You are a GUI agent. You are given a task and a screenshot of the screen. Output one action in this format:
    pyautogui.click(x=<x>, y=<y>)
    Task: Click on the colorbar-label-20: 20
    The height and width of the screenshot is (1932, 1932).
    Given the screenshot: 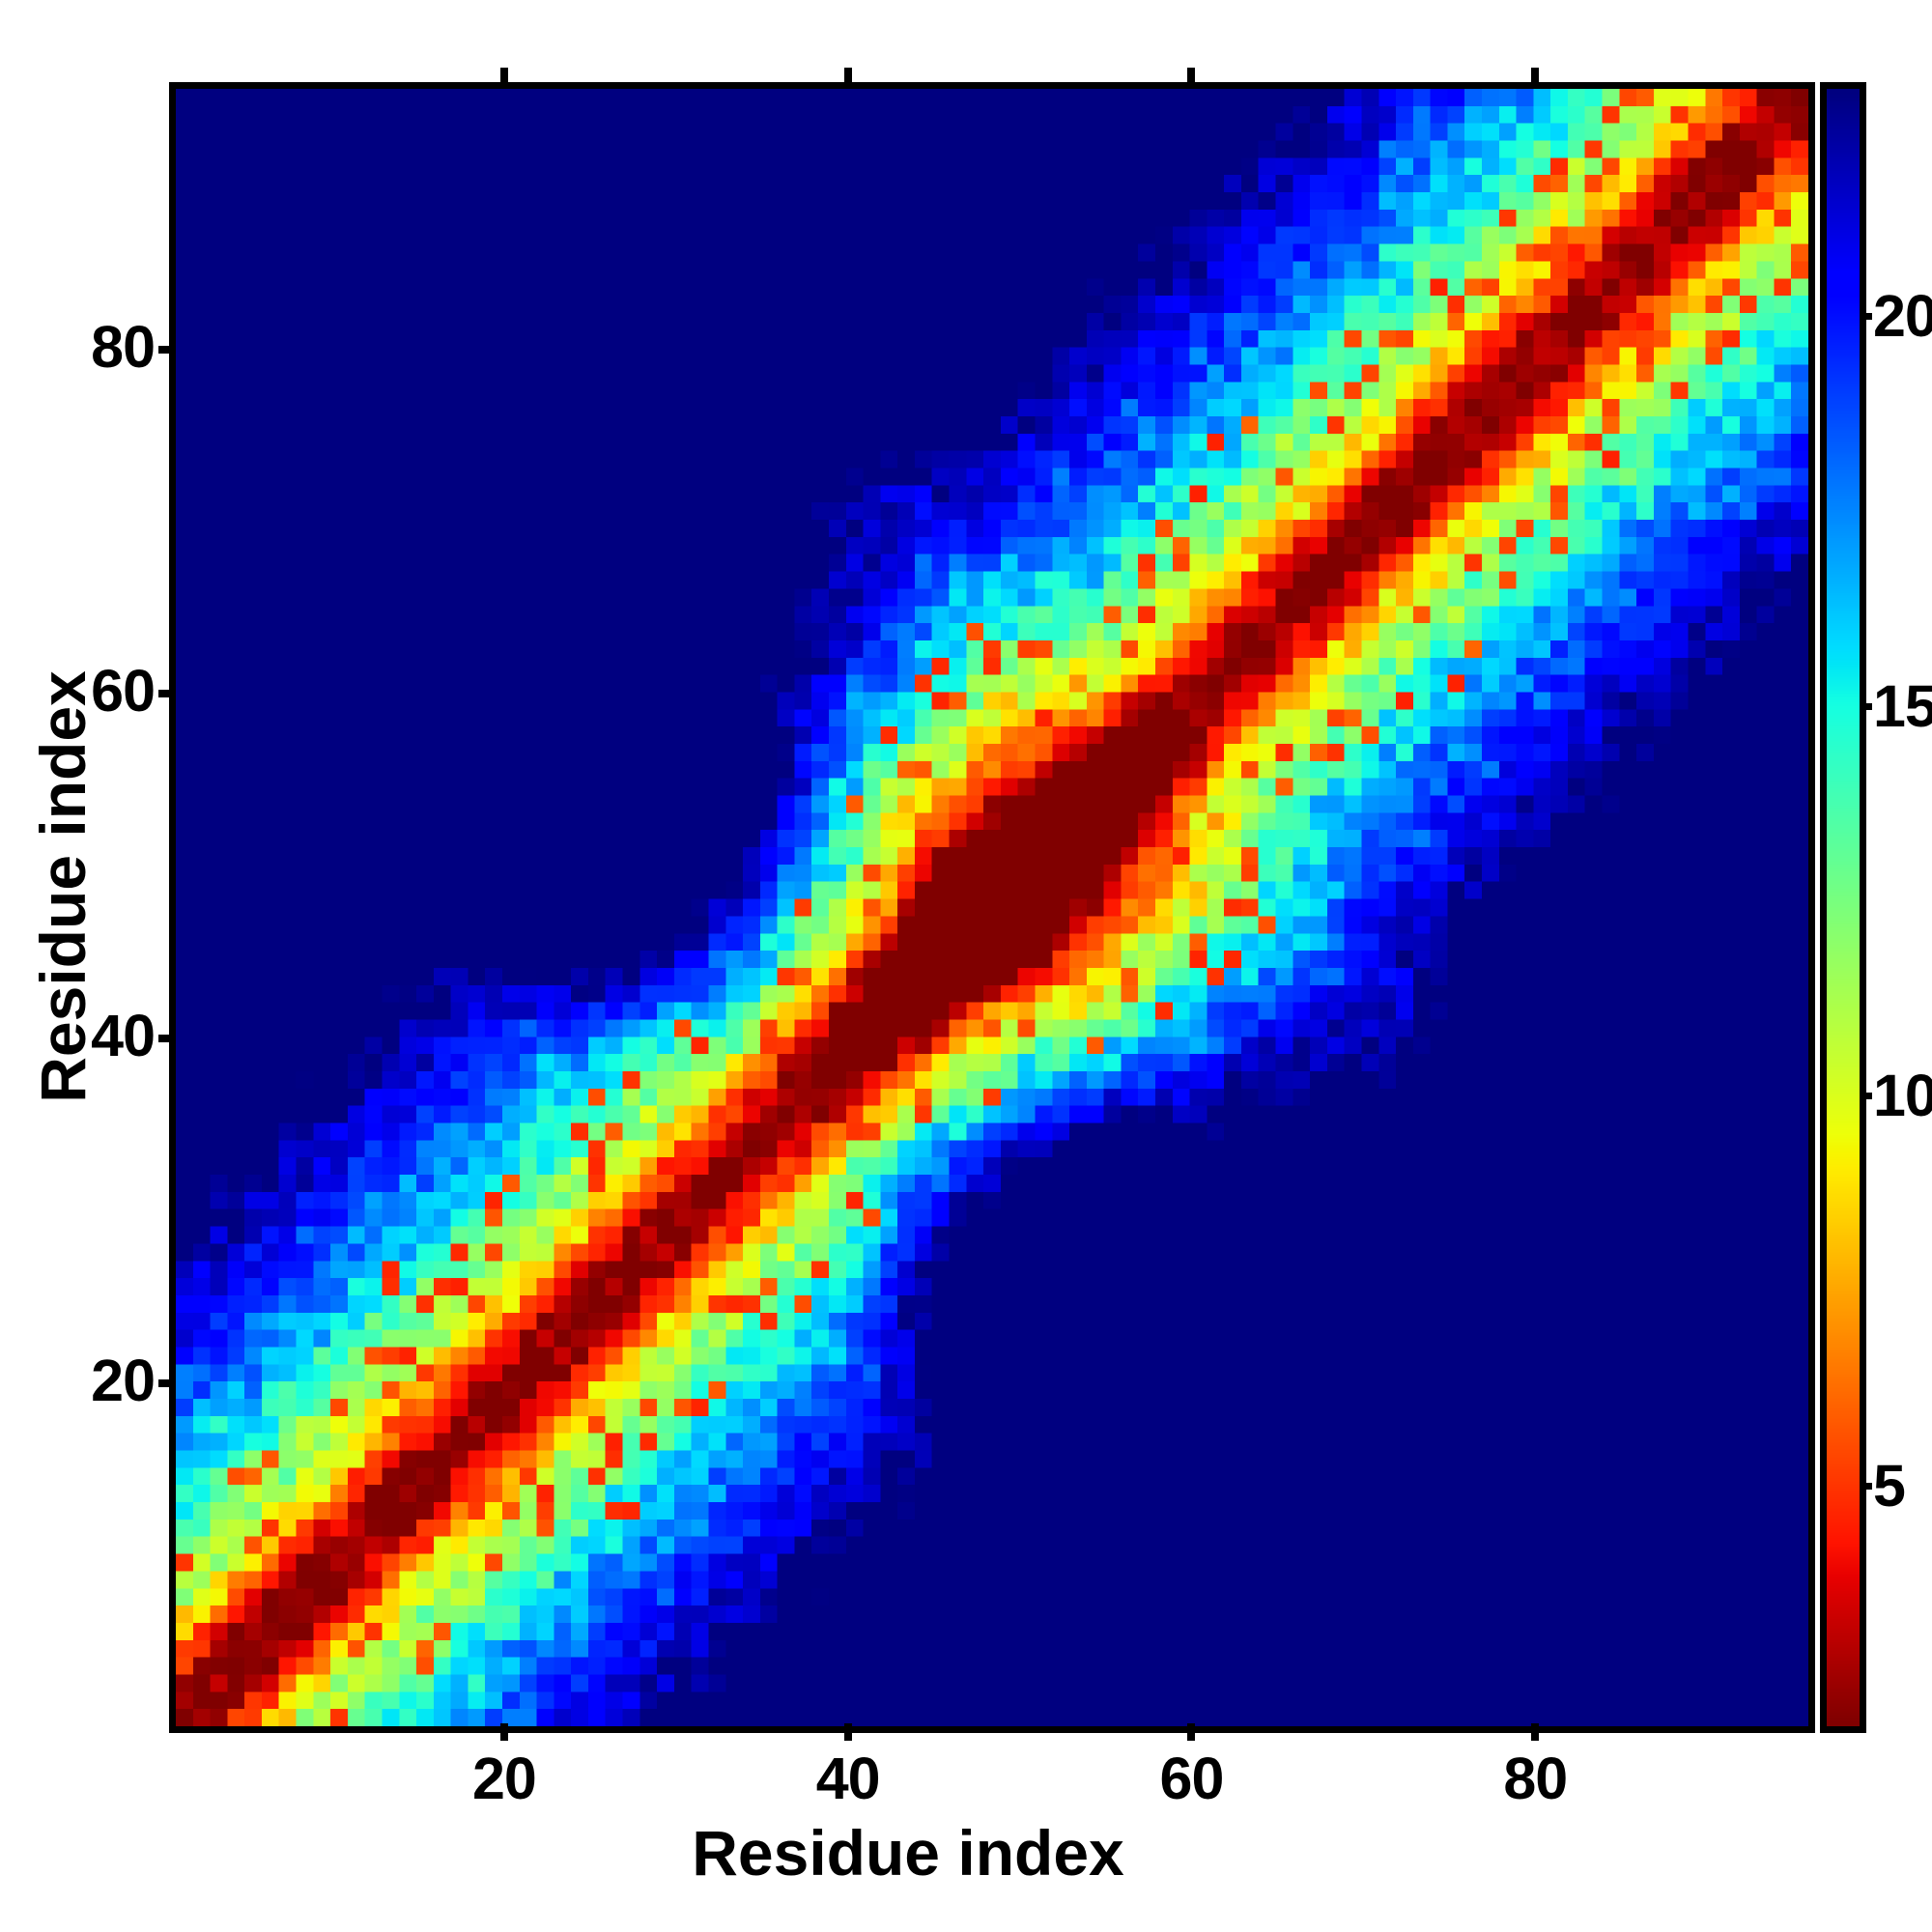 What is the action you would take?
    pyautogui.click(x=1902, y=316)
    